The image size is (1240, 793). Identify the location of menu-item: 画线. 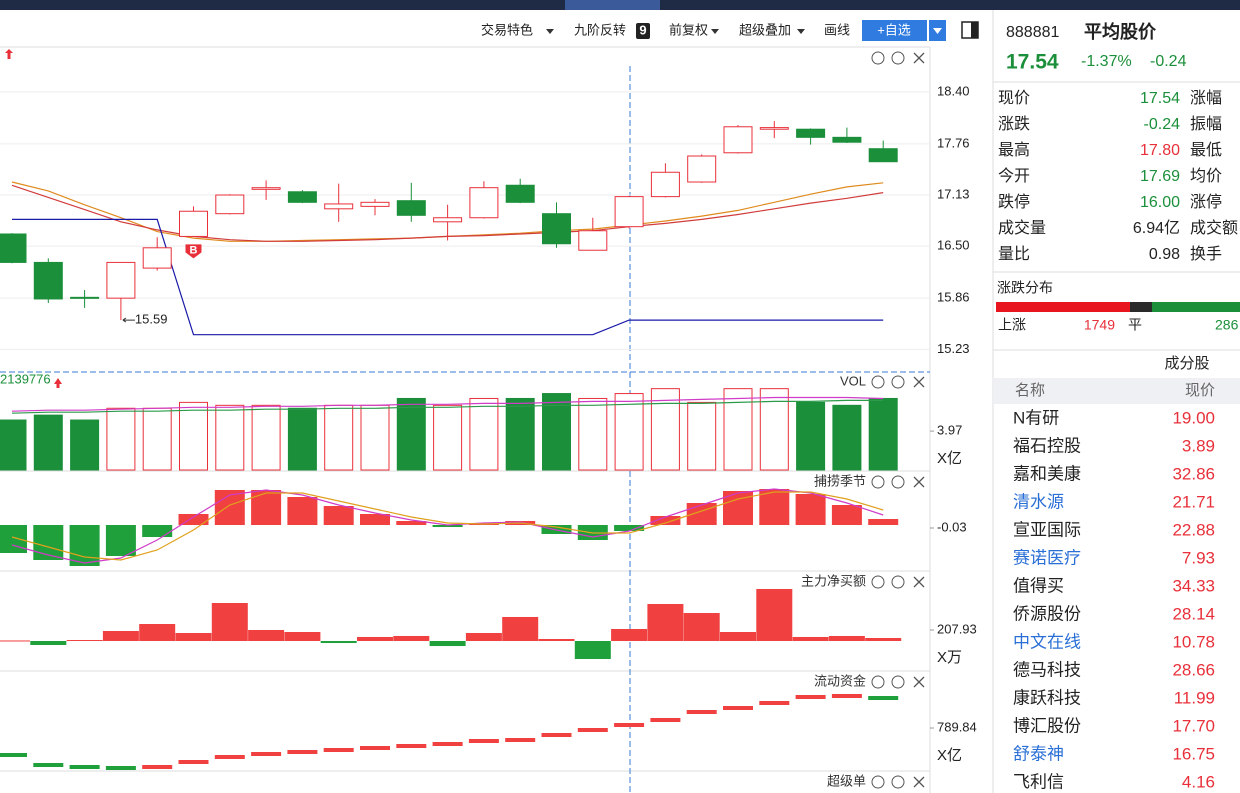
(837, 29).